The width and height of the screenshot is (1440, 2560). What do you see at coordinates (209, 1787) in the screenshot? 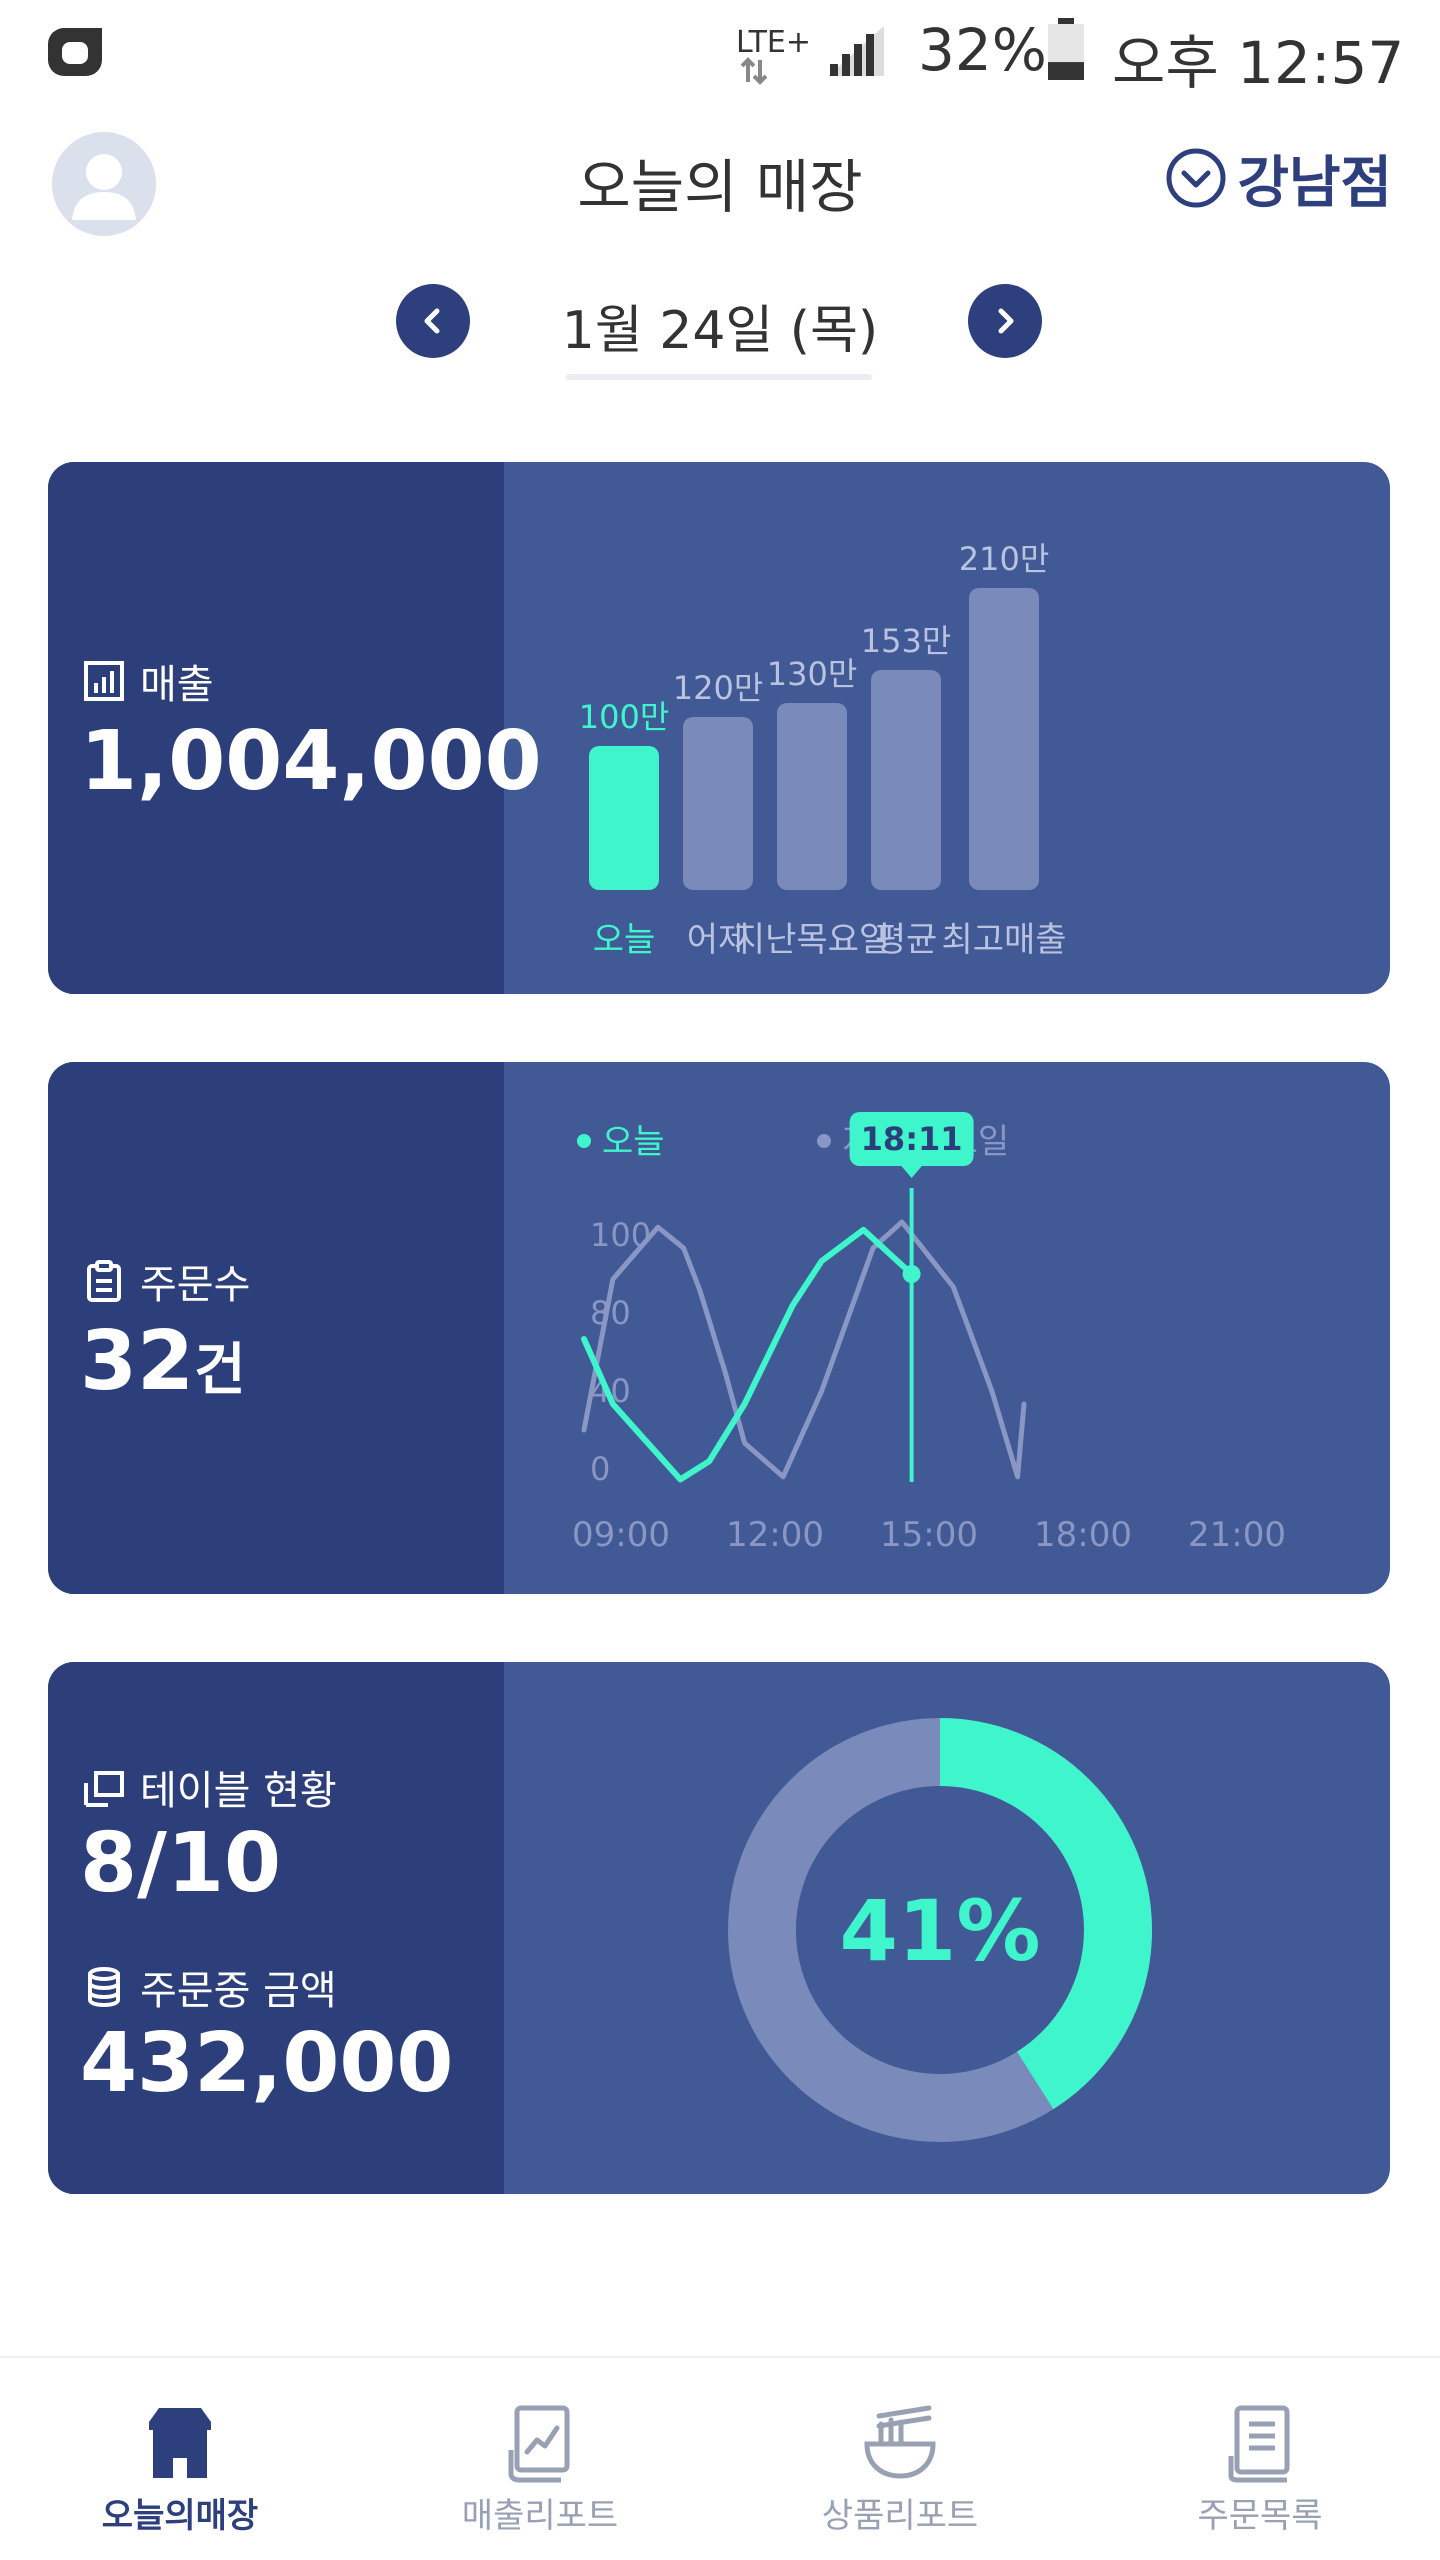
I see `tables-label: 테이블 현황` at bounding box center [209, 1787].